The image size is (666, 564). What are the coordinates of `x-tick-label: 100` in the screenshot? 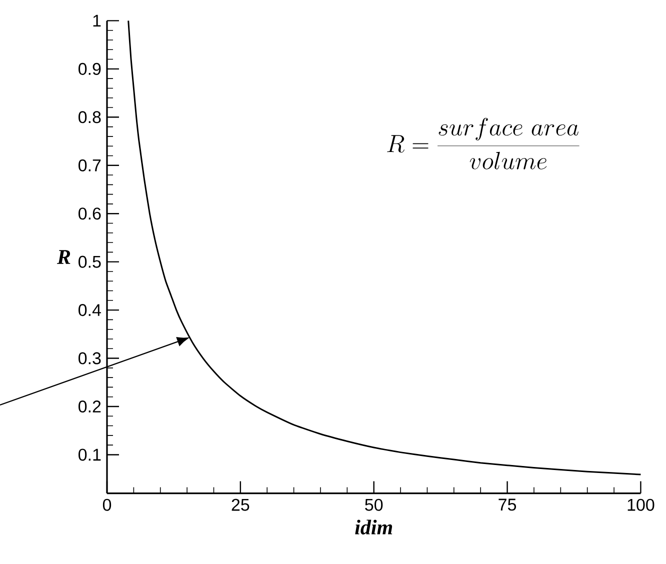 It's located at (641, 504).